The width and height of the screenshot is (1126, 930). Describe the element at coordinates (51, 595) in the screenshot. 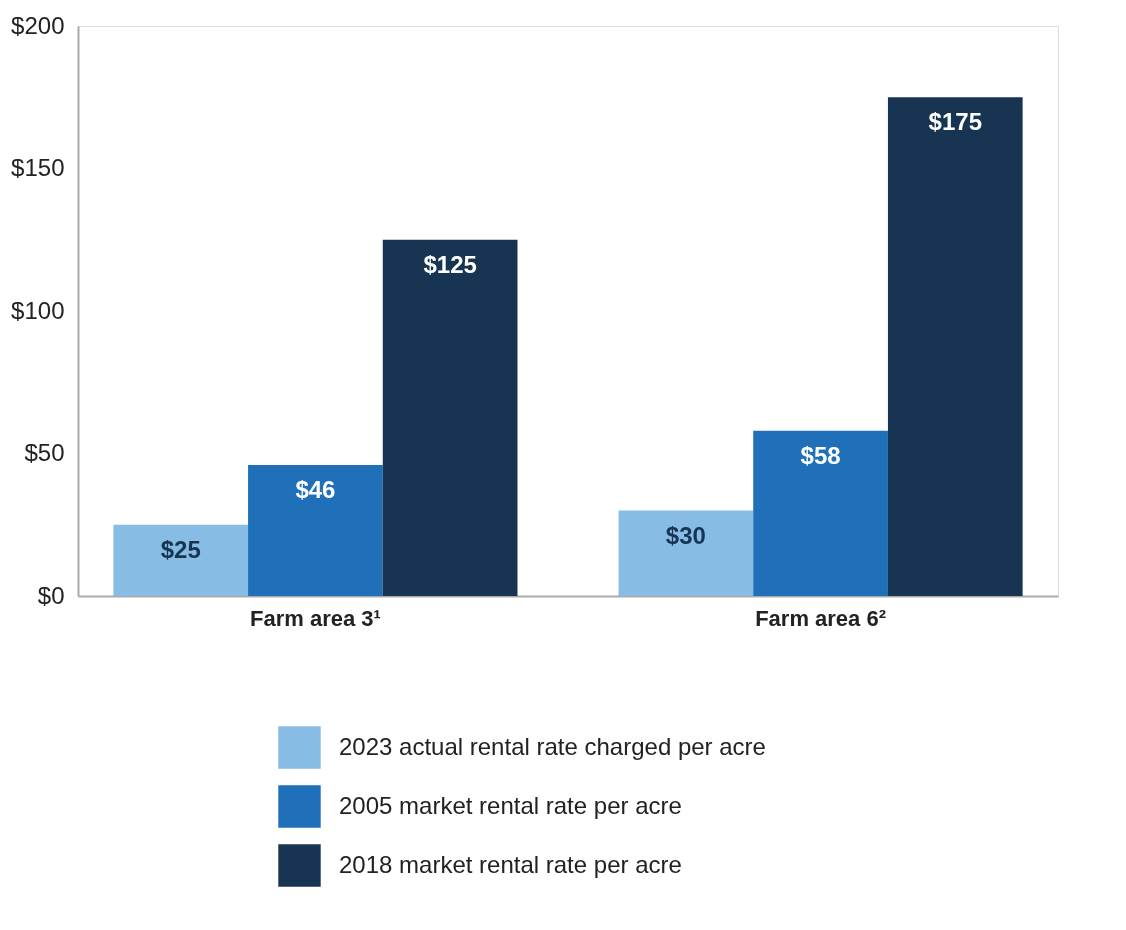

I see `y-tick-label: $0` at that location.